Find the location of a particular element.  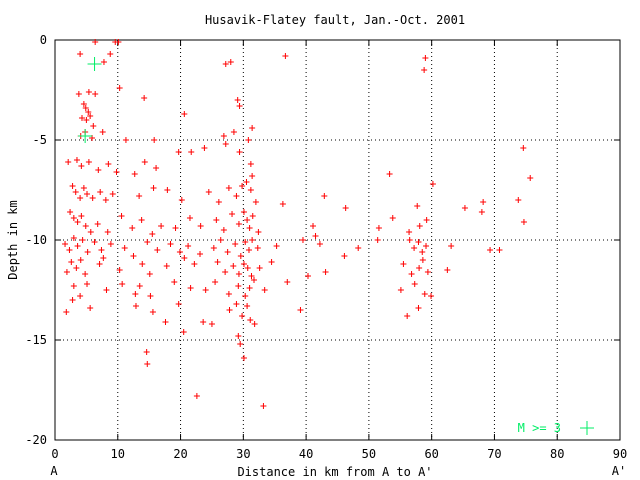

x-axis-label: Distance in km from A to A' is located at coordinates (334, 472).